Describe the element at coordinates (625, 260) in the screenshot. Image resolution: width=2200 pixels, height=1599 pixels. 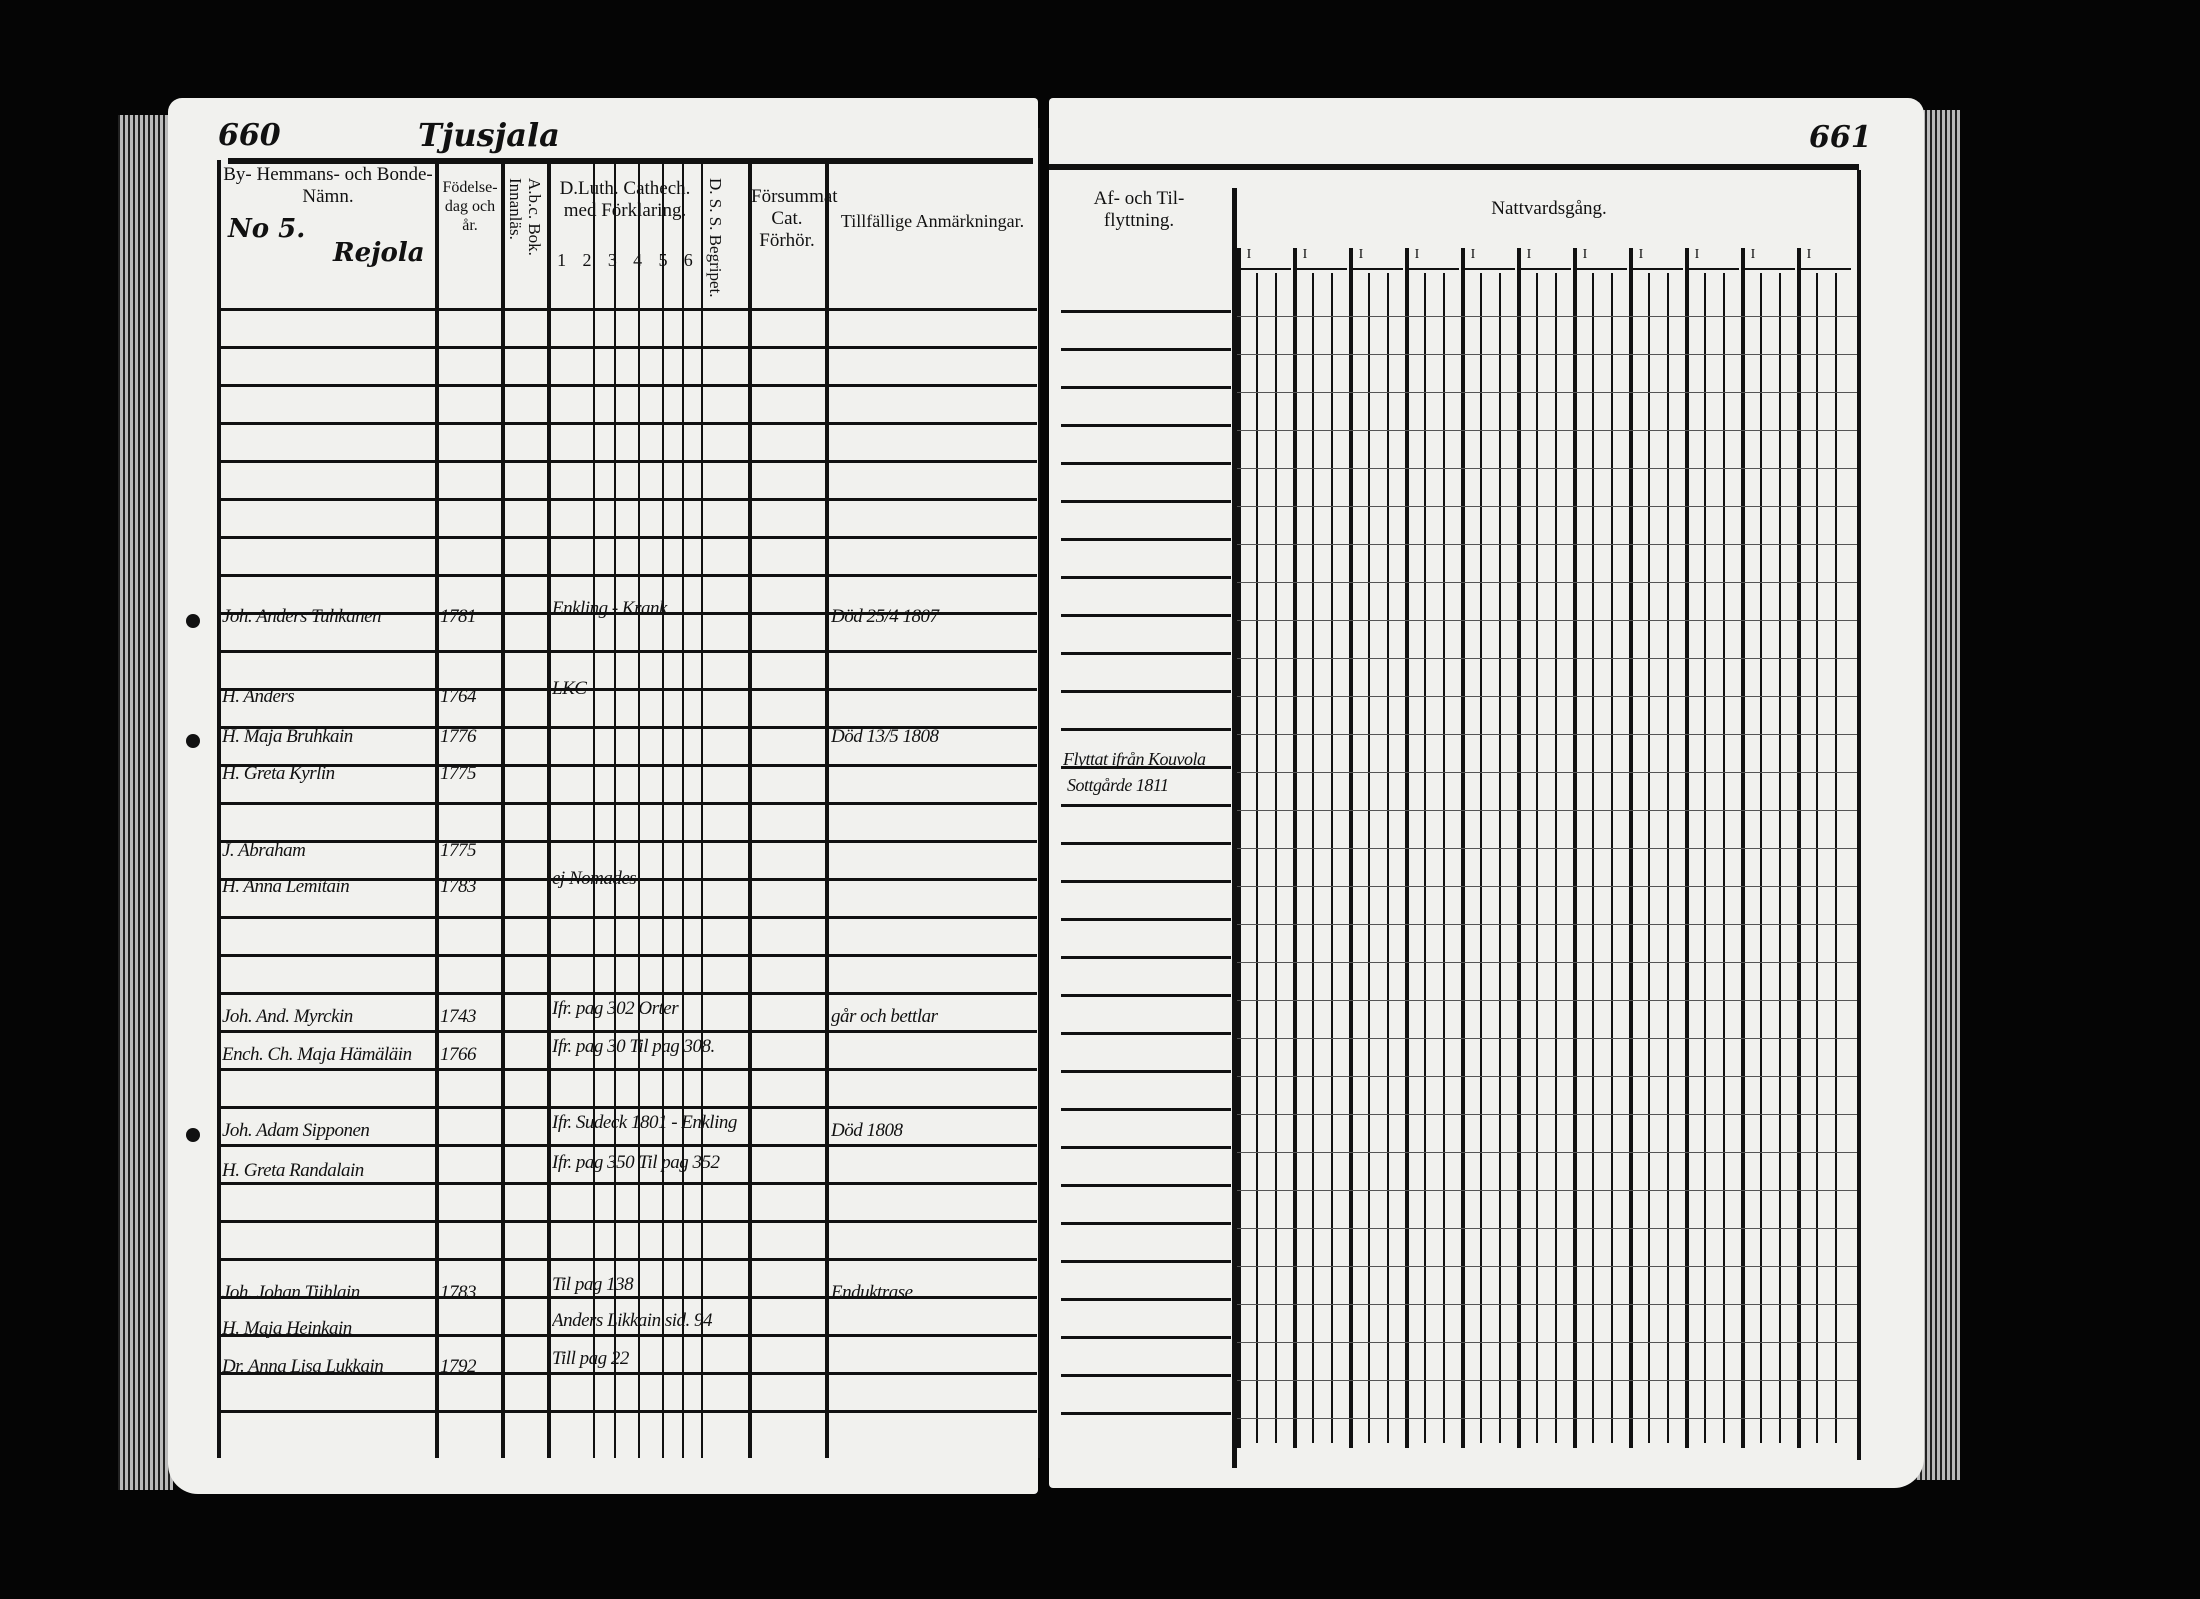
I see `catechism-numbers: 123456` at that location.